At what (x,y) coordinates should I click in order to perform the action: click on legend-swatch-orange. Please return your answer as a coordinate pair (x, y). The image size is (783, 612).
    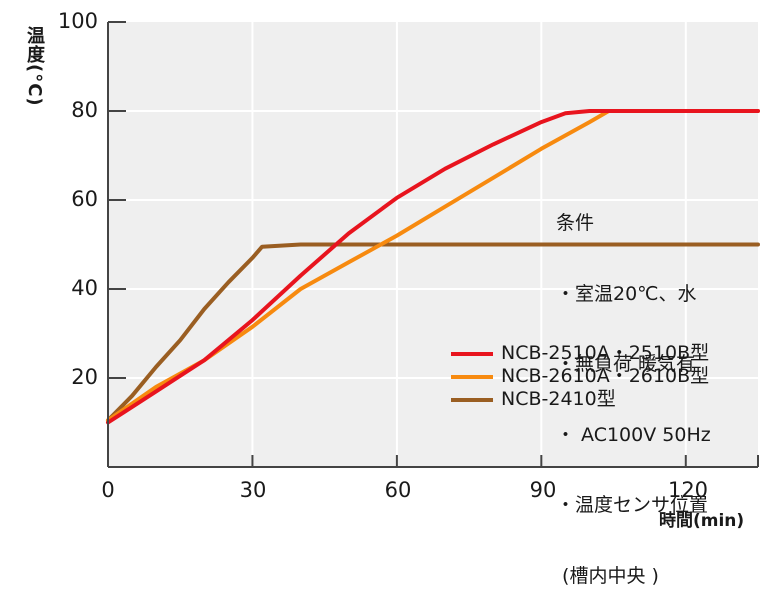
    Looking at the image, I should click on (472, 376).